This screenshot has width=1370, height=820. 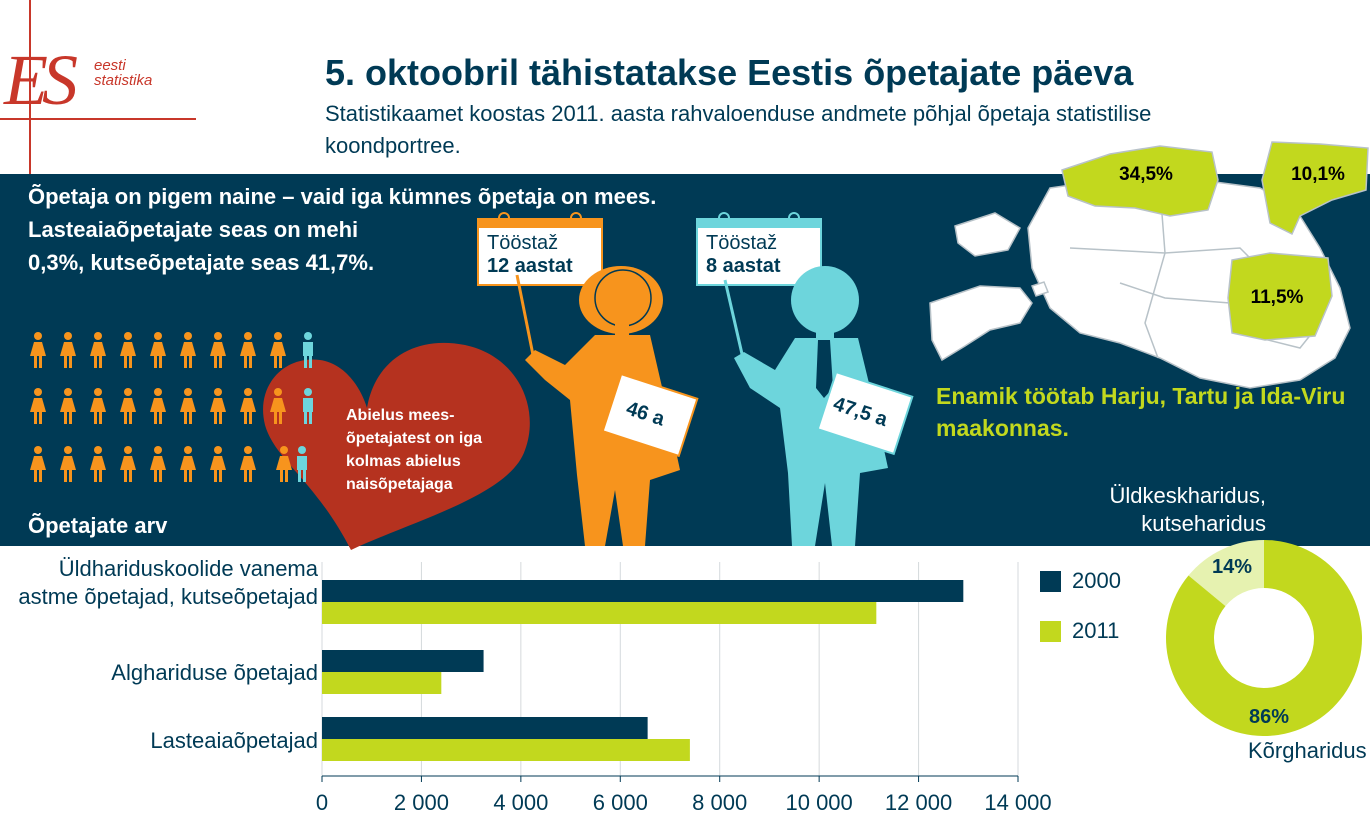 I want to click on woman-face, so click(x=623, y=298).